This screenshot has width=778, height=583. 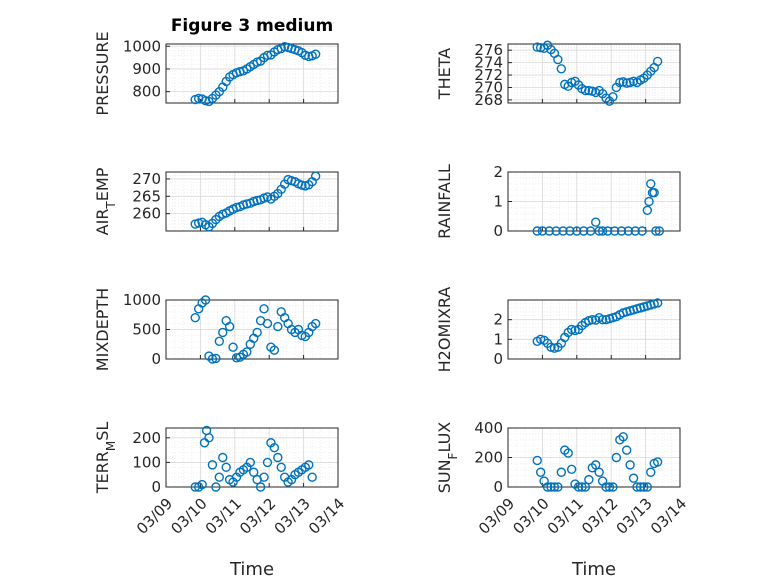 I want to click on y-tick-label: 276, so click(x=488, y=50).